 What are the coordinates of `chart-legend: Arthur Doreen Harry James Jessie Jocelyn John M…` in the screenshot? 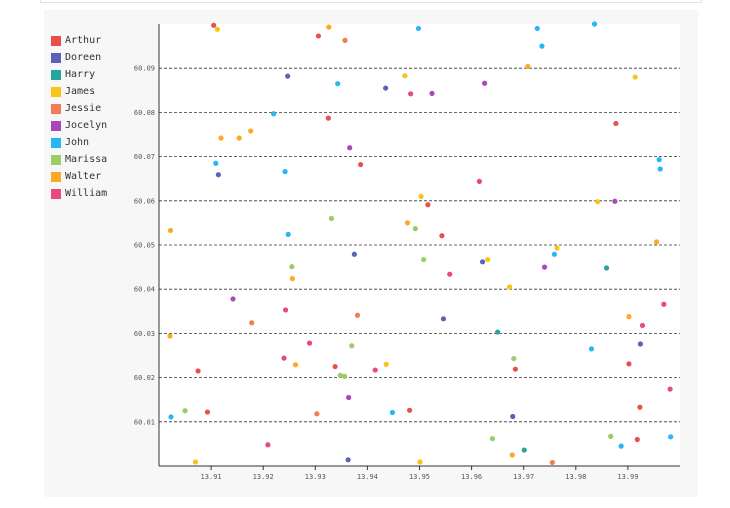 It's located at (101, 117).